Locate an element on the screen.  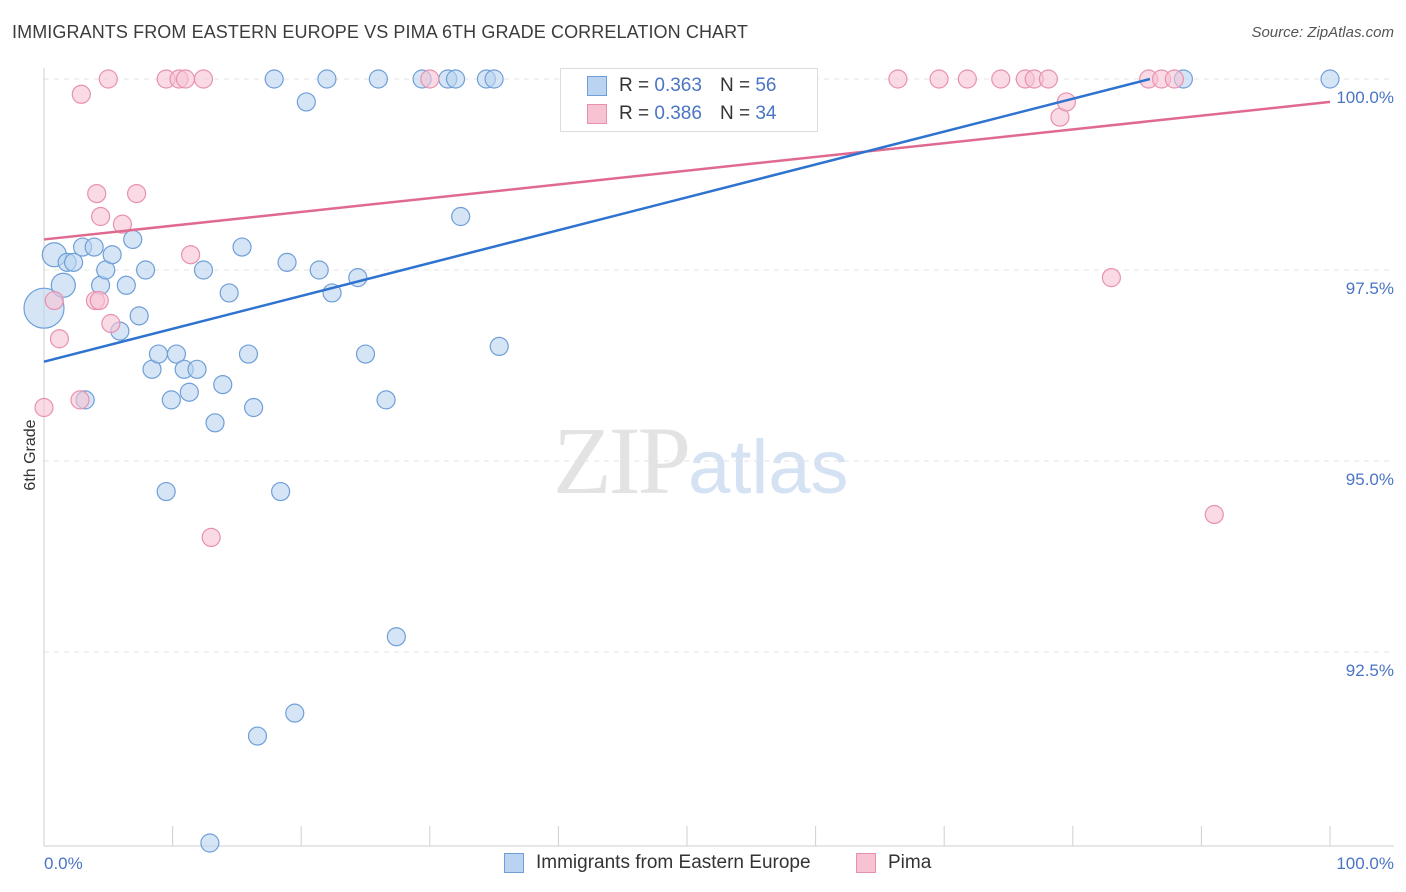
regression-line-pima is located at coordinates (687, 170).